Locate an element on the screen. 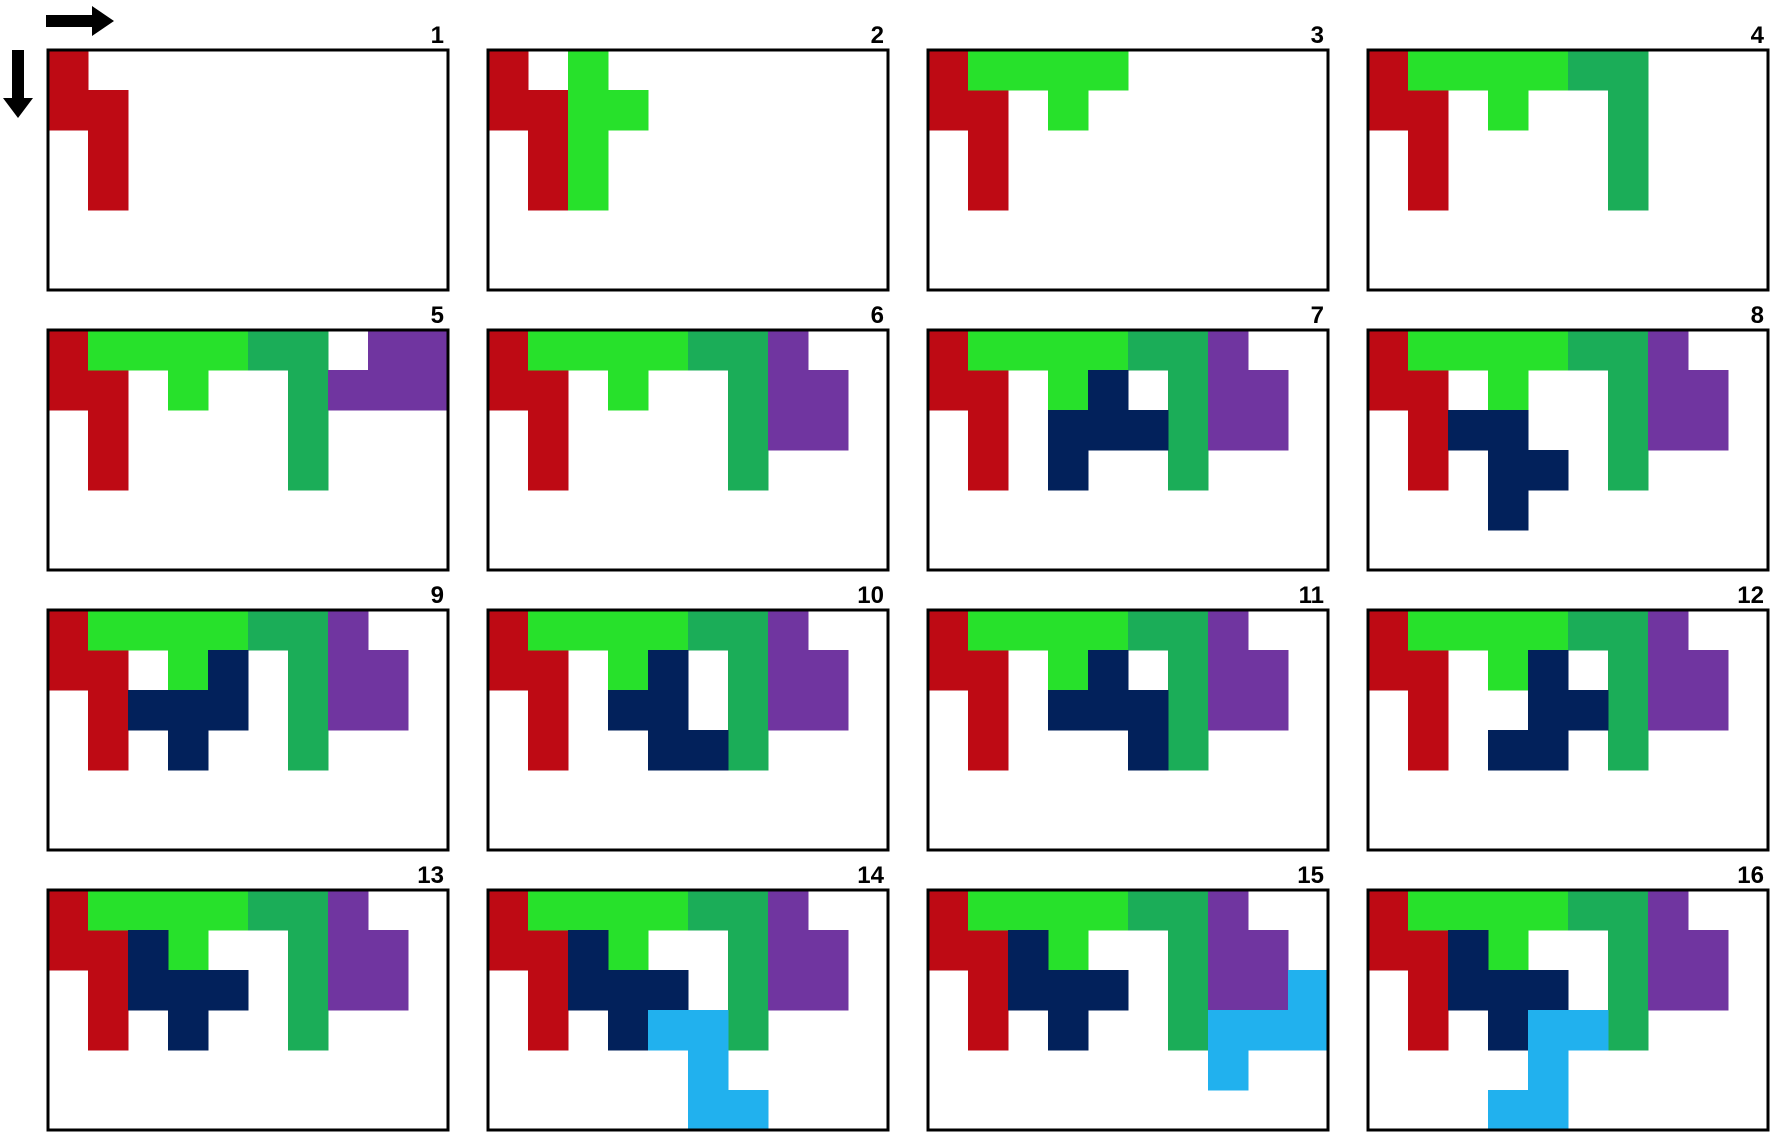 The image size is (1774, 1136). panel-number: 4 is located at coordinates (1758, 35).